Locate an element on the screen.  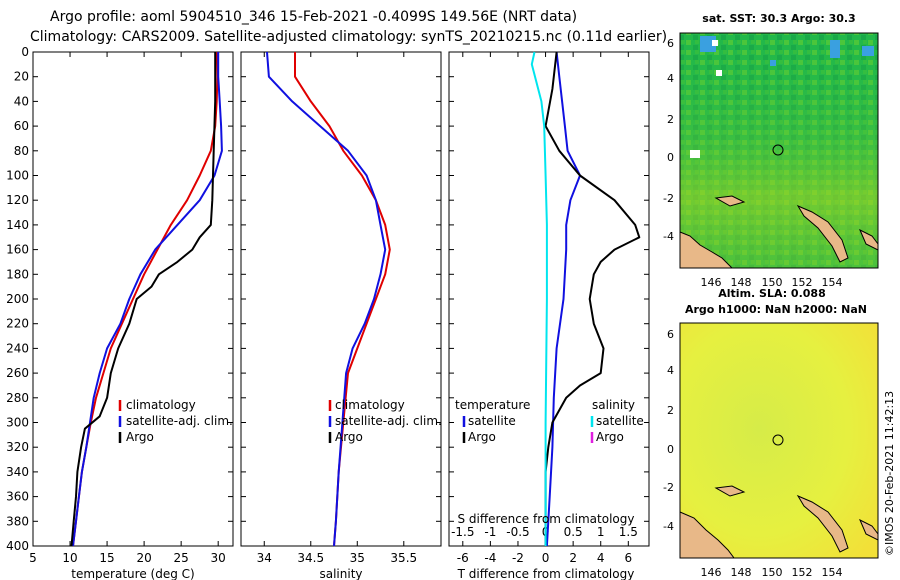
series-line-argo is located at coordinates (143, 299).